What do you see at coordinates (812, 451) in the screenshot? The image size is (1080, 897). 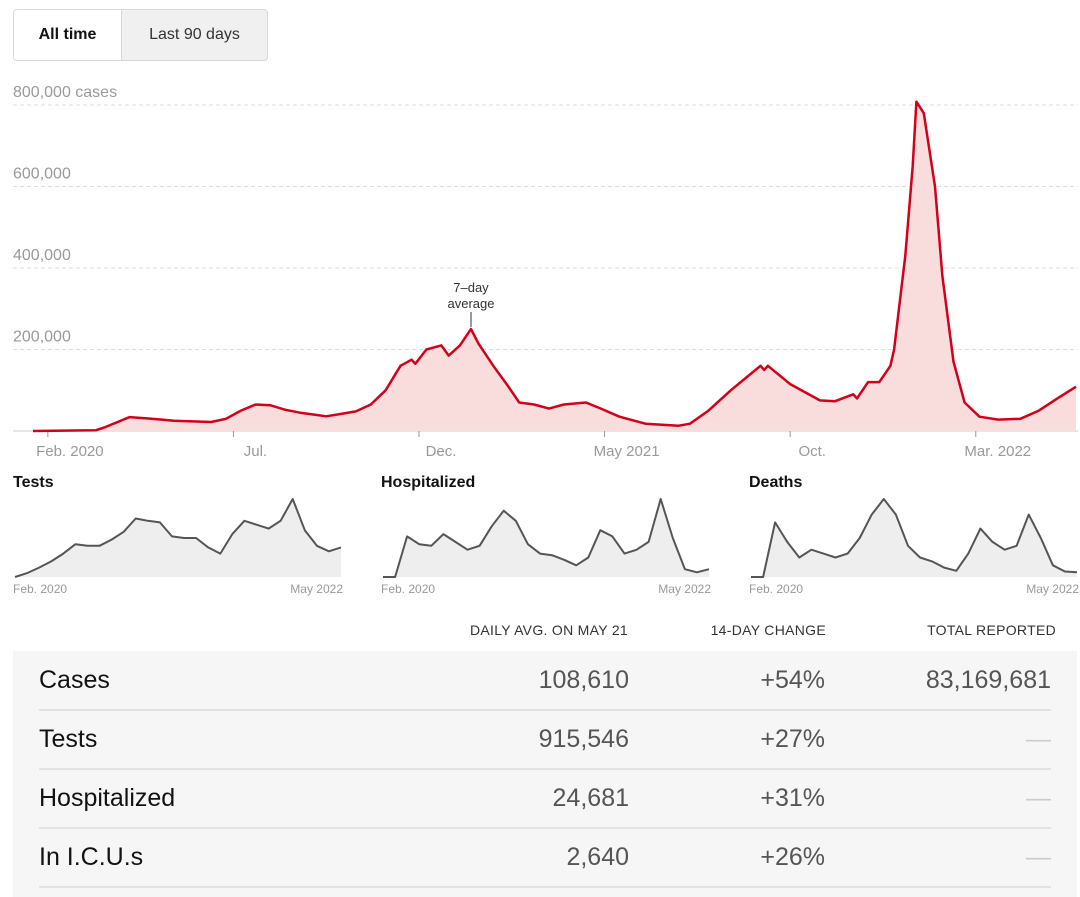 I see `x-tick-label: Oct.` at bounding box center [812, 451].